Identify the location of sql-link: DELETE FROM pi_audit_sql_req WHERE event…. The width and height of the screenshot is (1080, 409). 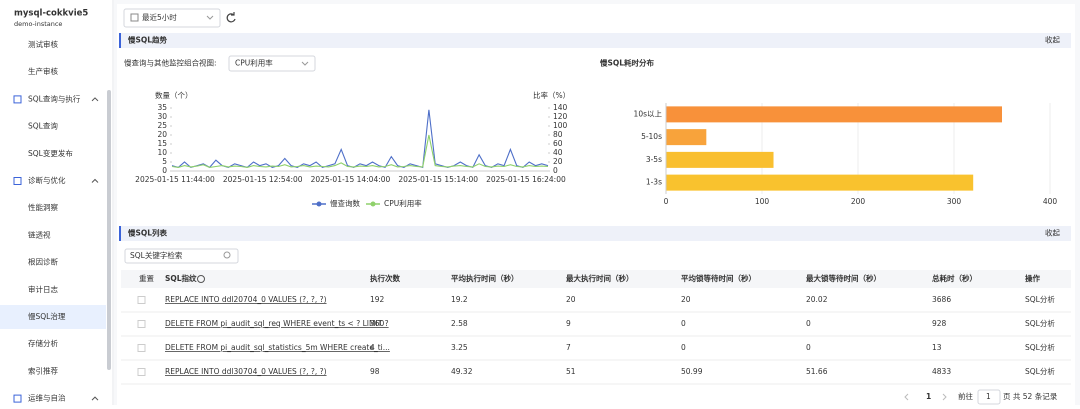
(277, 323).